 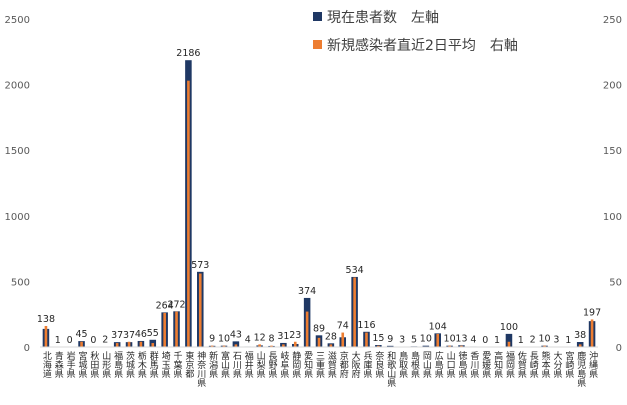 What do you see at coordinates (17, 20) in the screenshot?
I see `left-tick-label: 2500` at bounding box center [17, 20].